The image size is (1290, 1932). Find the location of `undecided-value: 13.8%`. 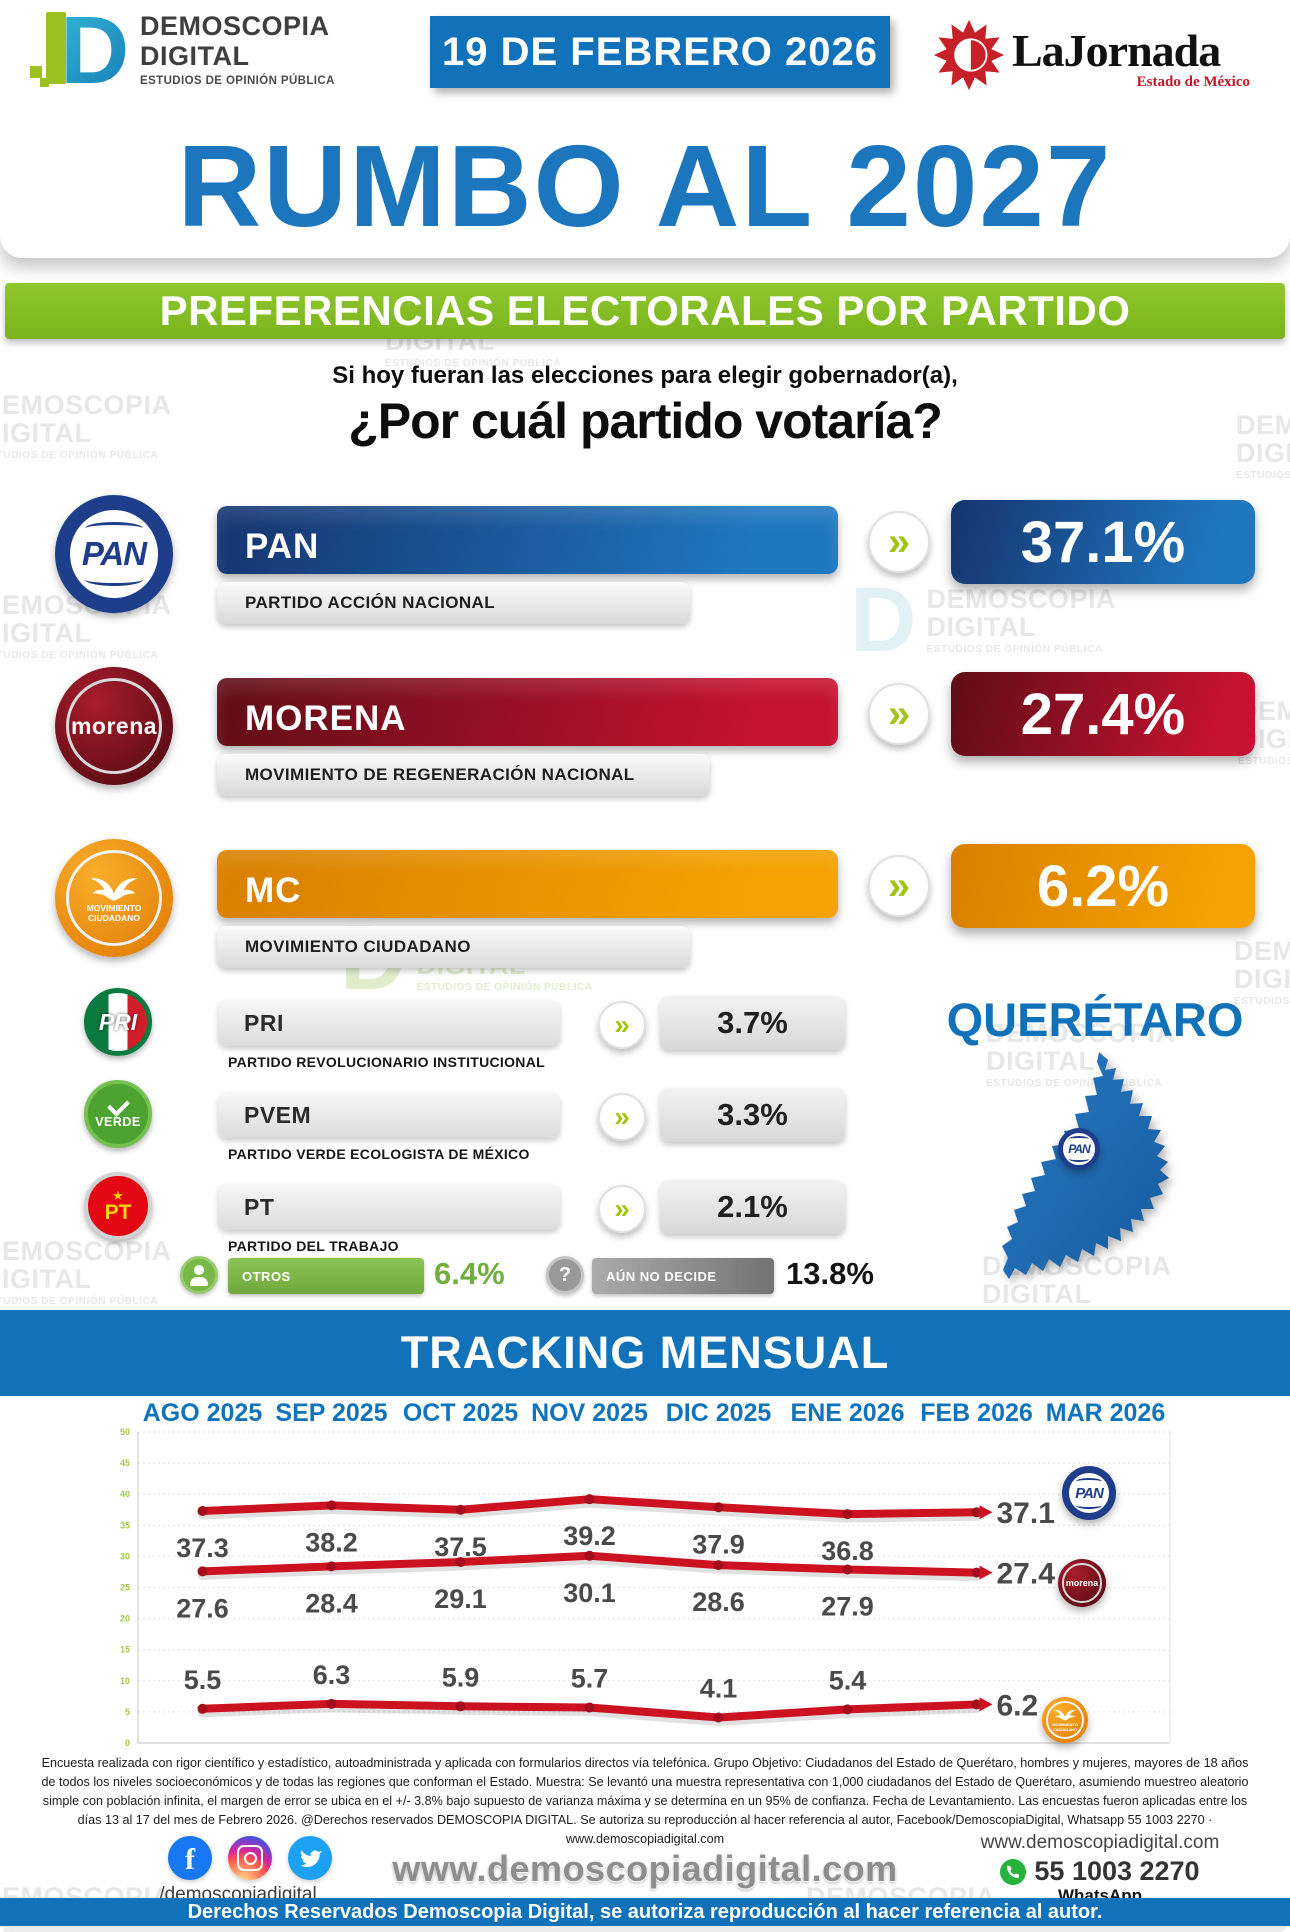

undecided-value: 13.8% is located at coordinates (830, 1273).